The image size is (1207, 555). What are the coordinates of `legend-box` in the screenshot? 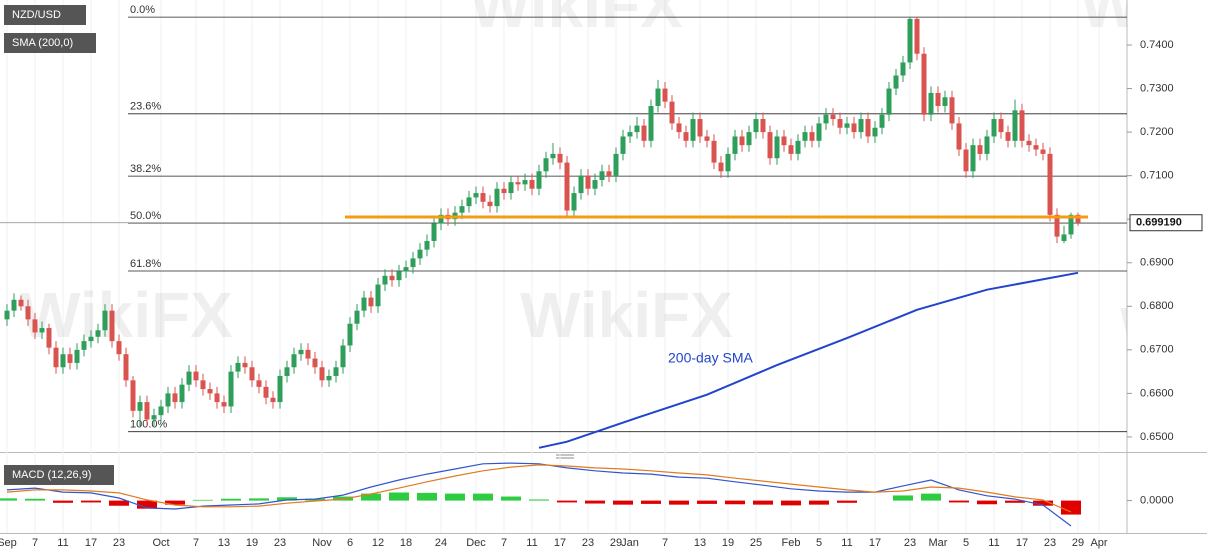 It's located at (50, 43).